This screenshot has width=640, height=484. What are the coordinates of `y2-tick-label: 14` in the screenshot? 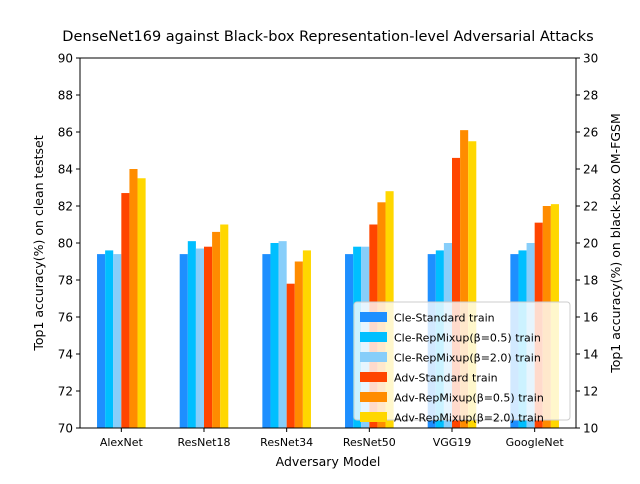 It's located at (590, 355).